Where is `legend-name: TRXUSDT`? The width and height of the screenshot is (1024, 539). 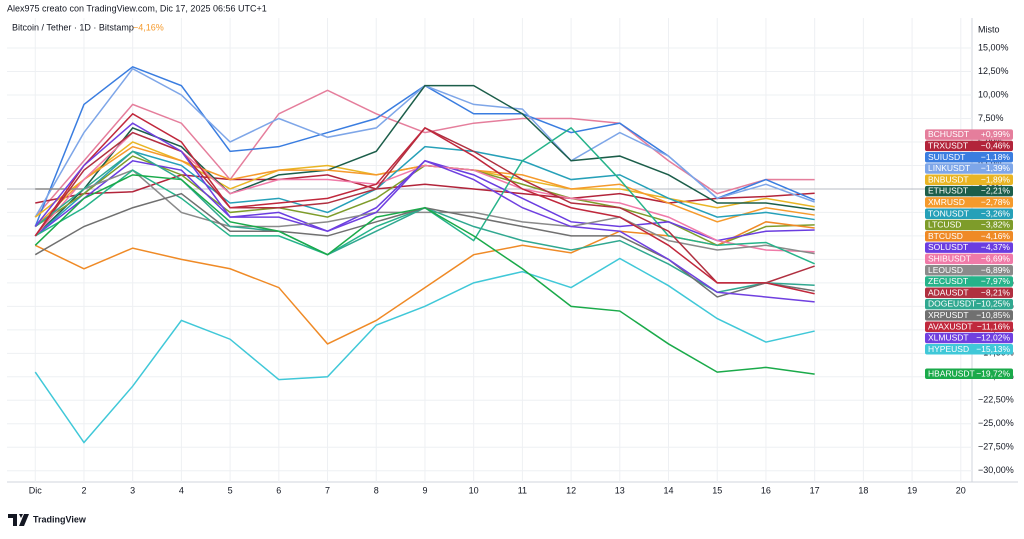 legend-name: TRXUSDT is located at coordinates (948, 146).